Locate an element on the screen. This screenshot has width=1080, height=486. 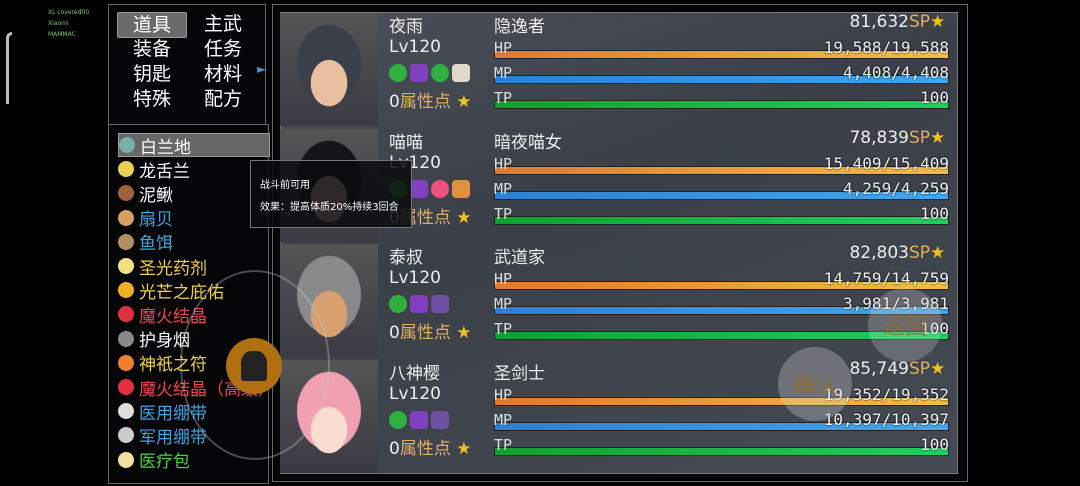
category-tab: 任务 is located at coordinates (222, 49).